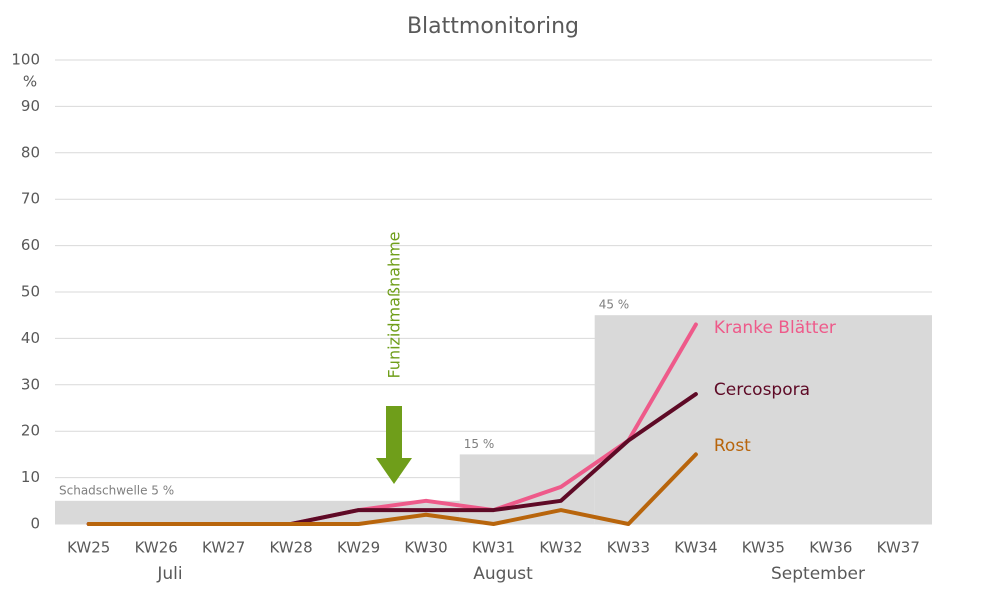 This screenshot has width=987, height=604. What do you see at coordinates (30, 245) in the screenshot?
I see `y-tick-label: 60` at bounding box center [30, 245].